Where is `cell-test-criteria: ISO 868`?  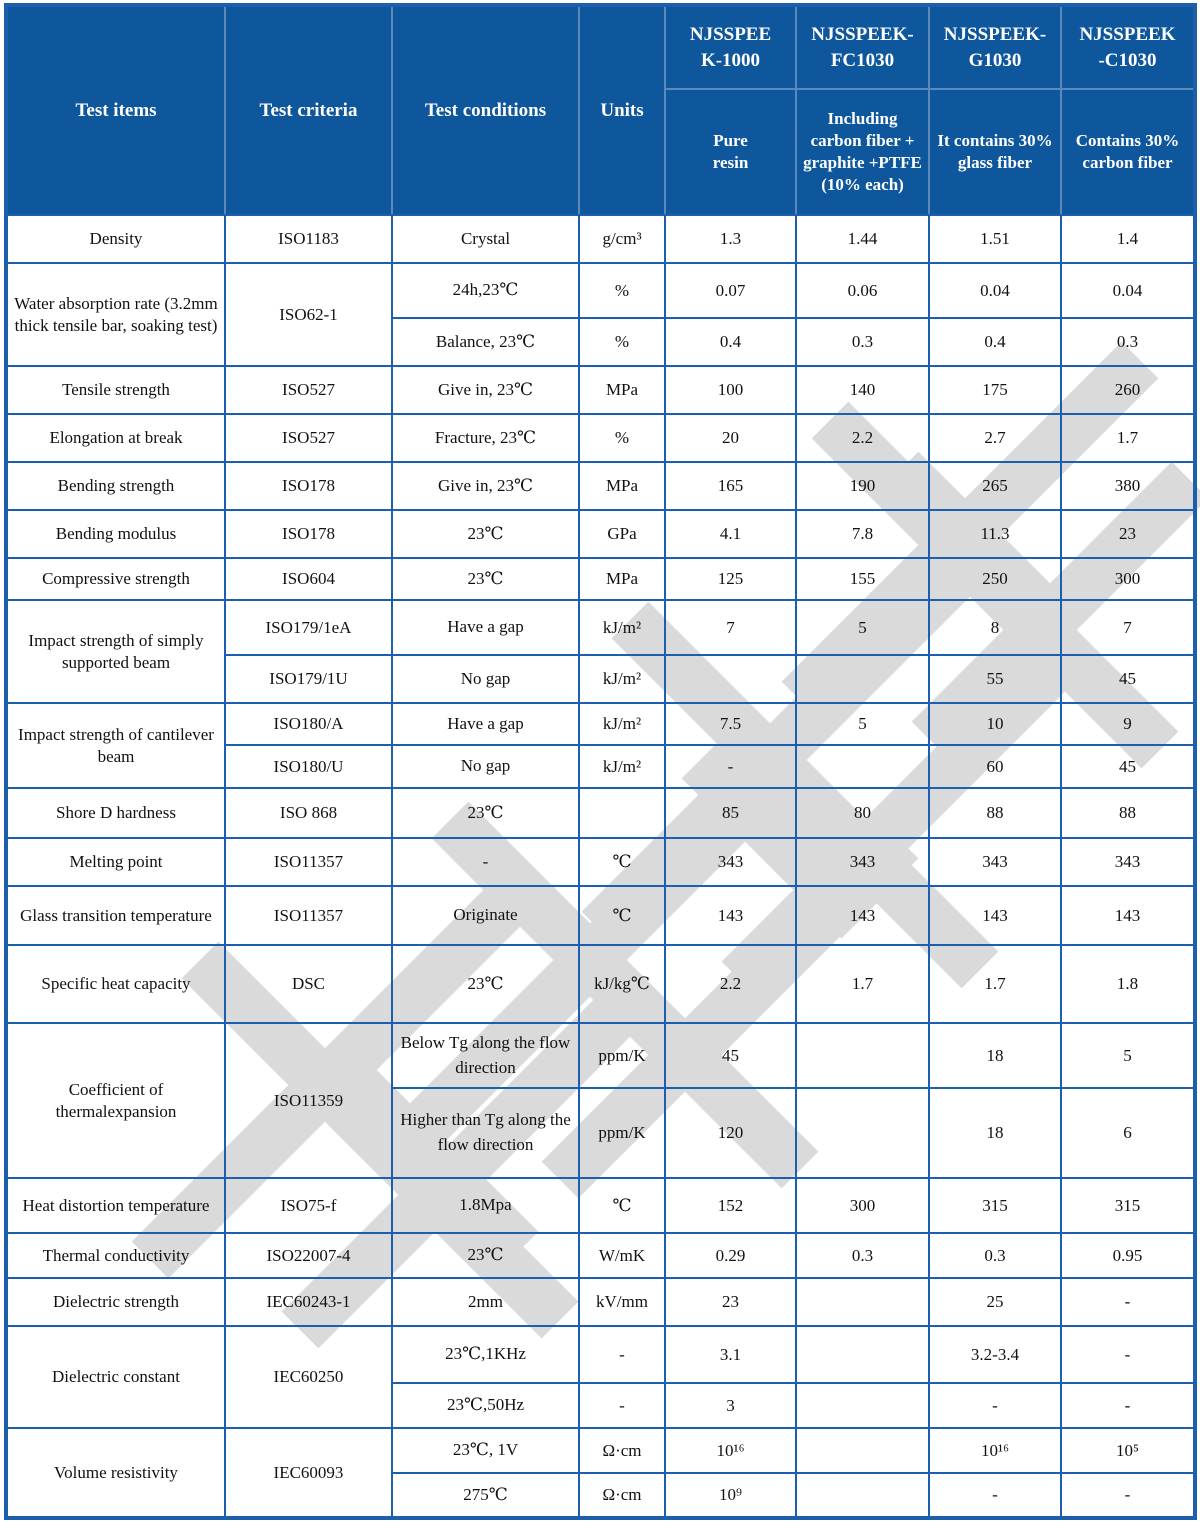 cell-test-criteria: ISO 868 is located at coordinates (308, 813).